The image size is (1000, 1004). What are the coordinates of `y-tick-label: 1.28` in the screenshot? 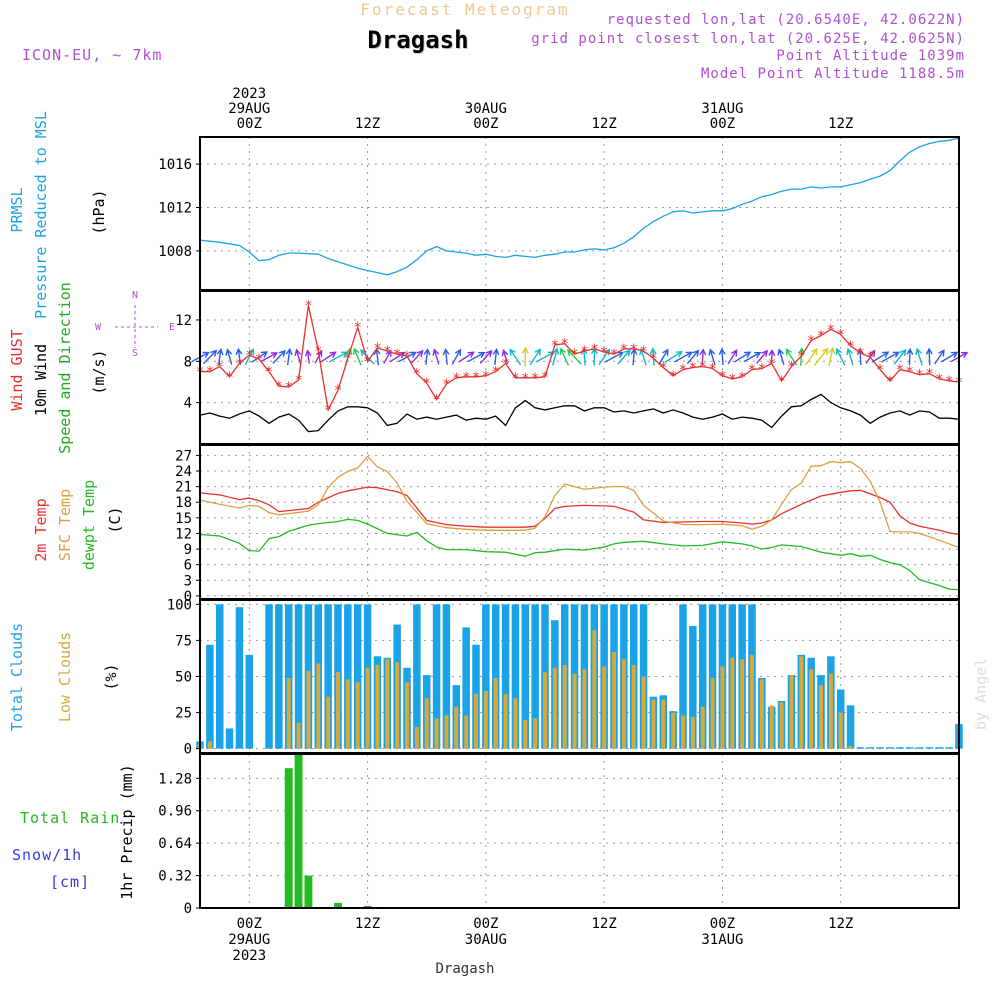 It's located at (175, 779).